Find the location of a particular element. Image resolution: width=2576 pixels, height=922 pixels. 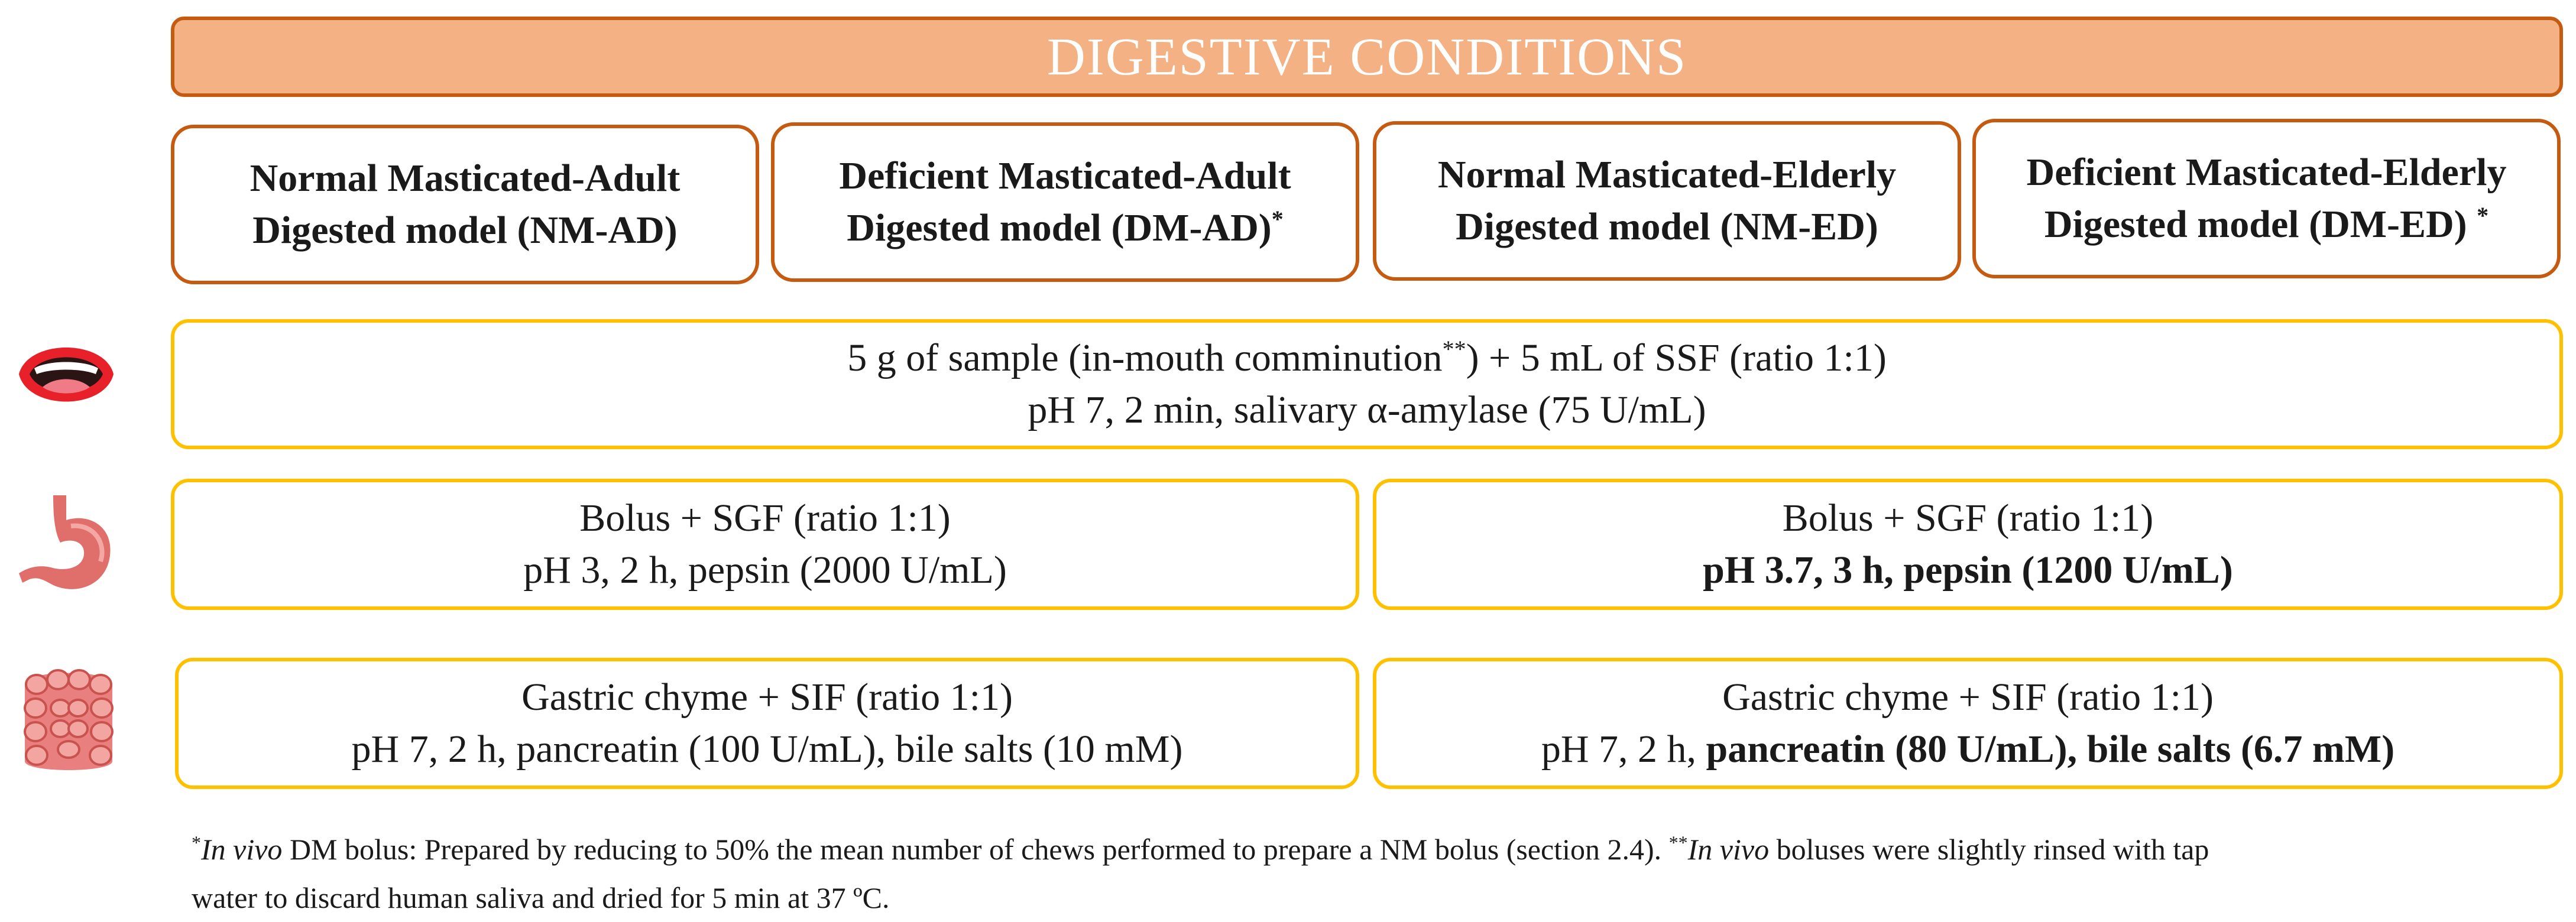

title-banner: DIGESTIVE CONDITIONS is located at coordinates (1367, 57).